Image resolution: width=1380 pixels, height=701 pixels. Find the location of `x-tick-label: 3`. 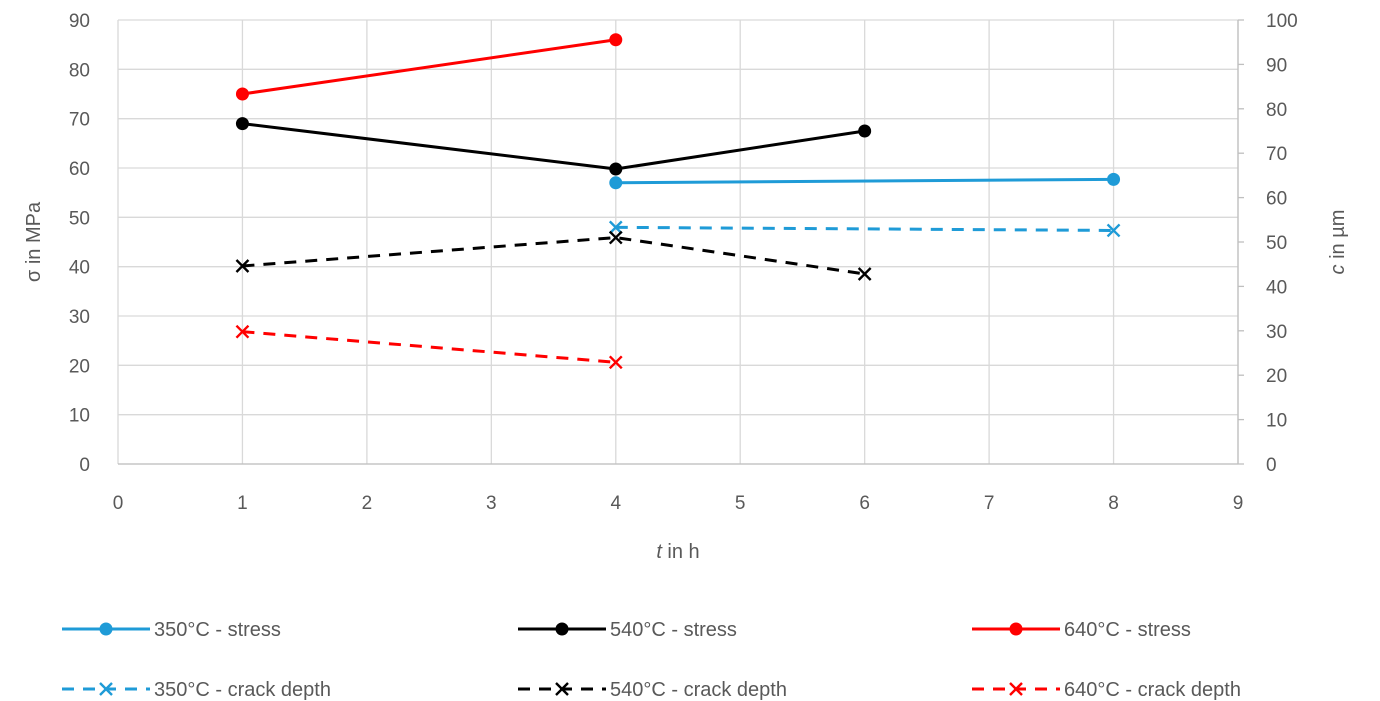

x-tick-label: 3 is located at coordinates (491, 503).